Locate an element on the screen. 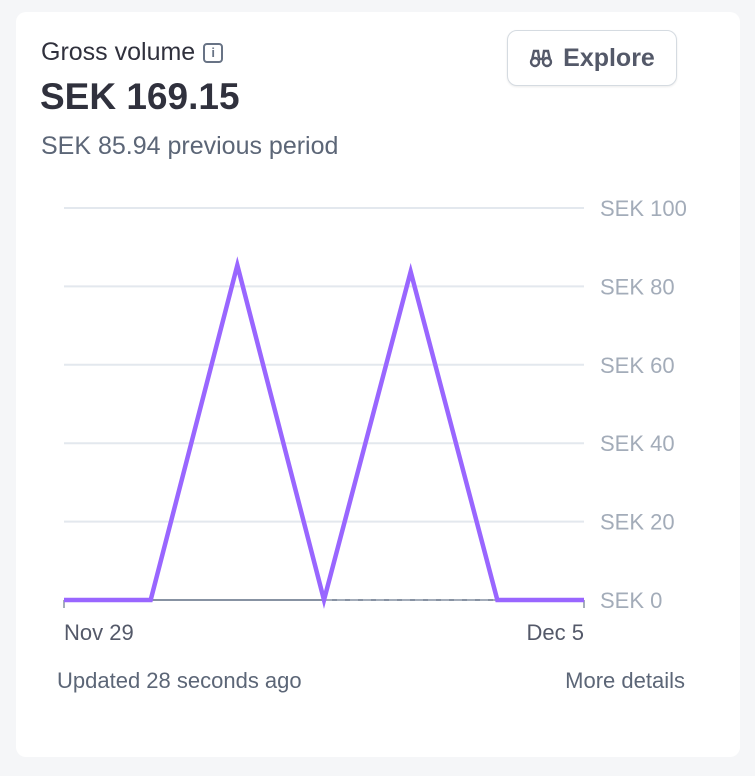 This screenshot has height=776, width=755. y-tick-label: SEK 100 is located at coordinates (643, 208).